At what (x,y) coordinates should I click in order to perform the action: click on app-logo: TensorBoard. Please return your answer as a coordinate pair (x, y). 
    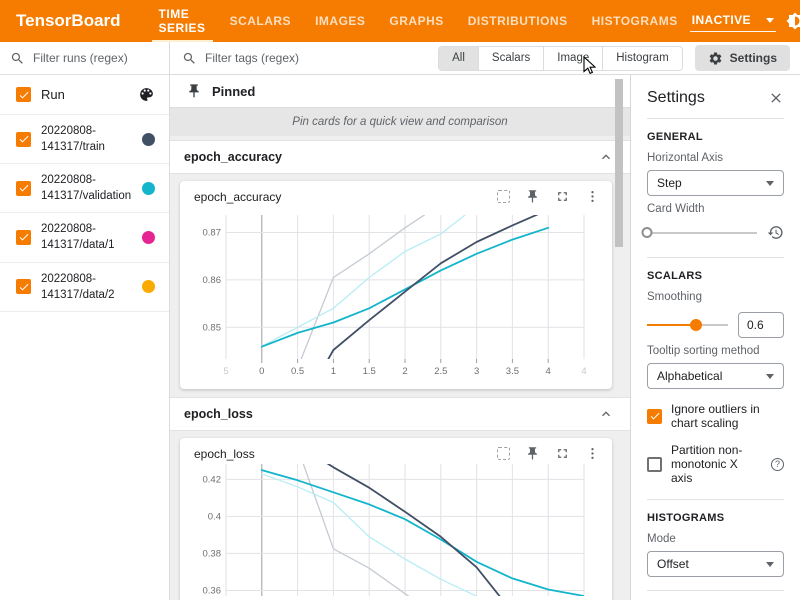
    Looking at the image, I should click on (68, 20).